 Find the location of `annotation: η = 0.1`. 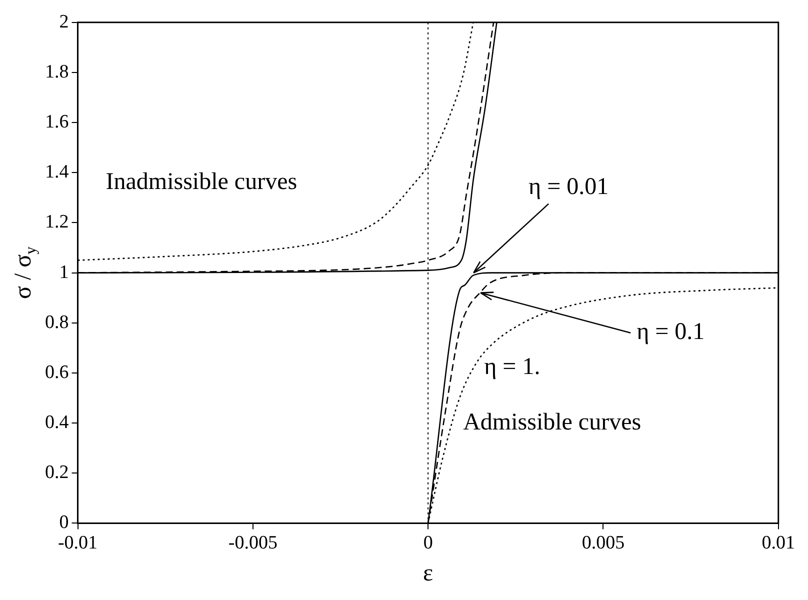

annotation: η = 0.1 is located at coordinates (670, 332).